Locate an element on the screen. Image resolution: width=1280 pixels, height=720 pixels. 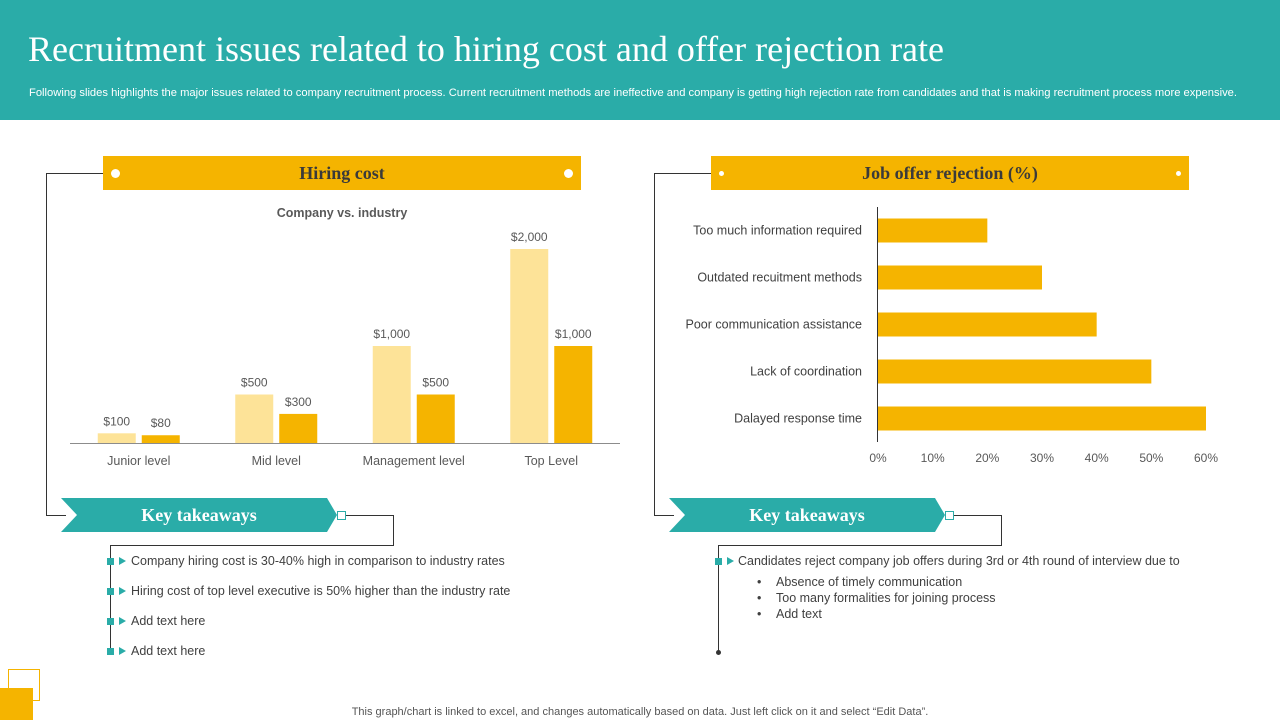
x-tick-label: 40% is located at coordinates (1097, 458).